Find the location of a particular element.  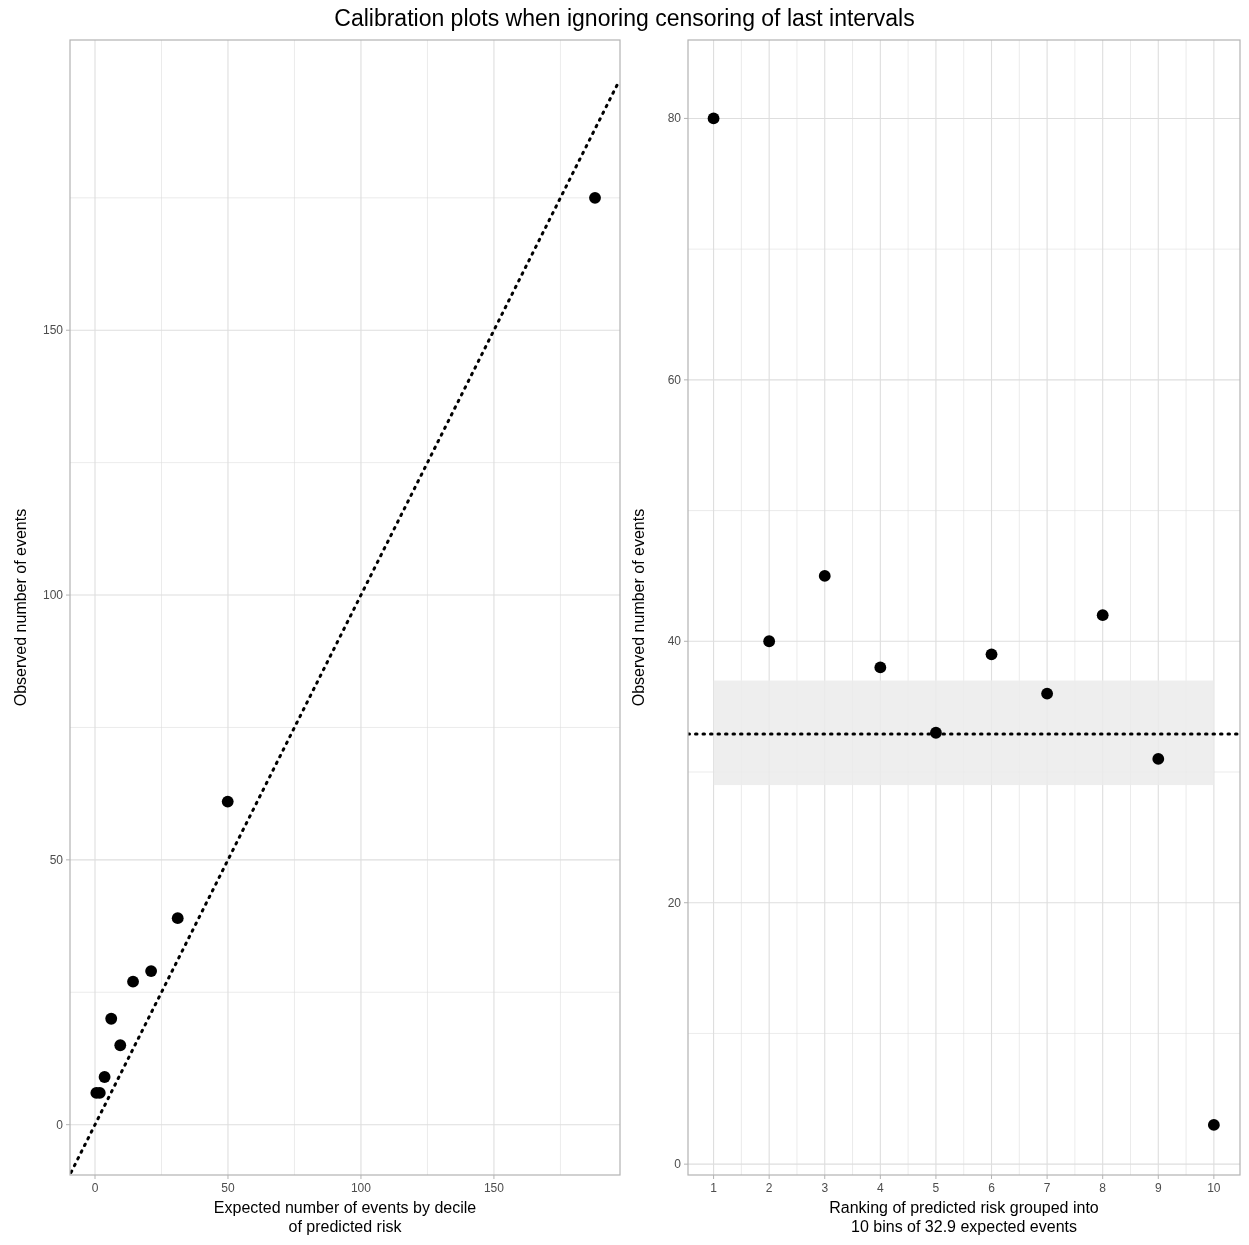

x-tick-label: 100 is located at coordinates (361, 1188).